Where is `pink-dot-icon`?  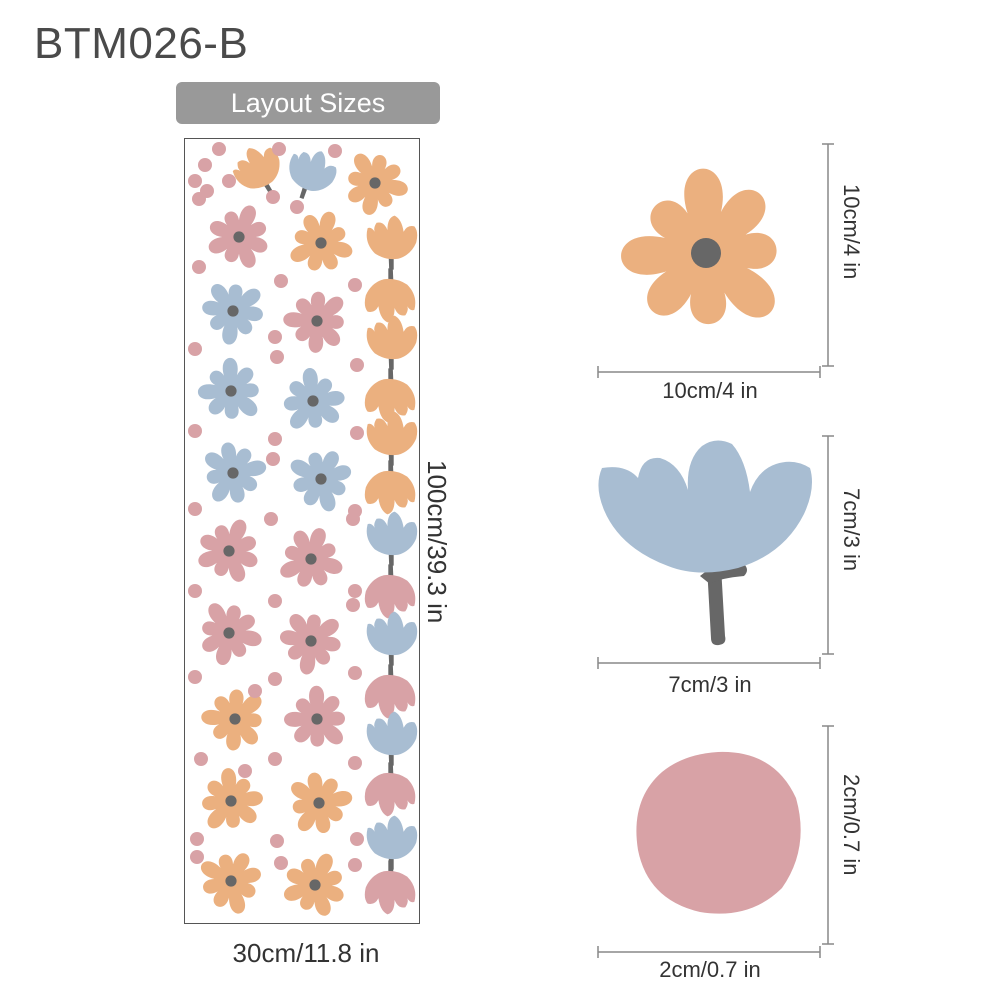
pink-dot-icon is located at coordinates (718, 832).